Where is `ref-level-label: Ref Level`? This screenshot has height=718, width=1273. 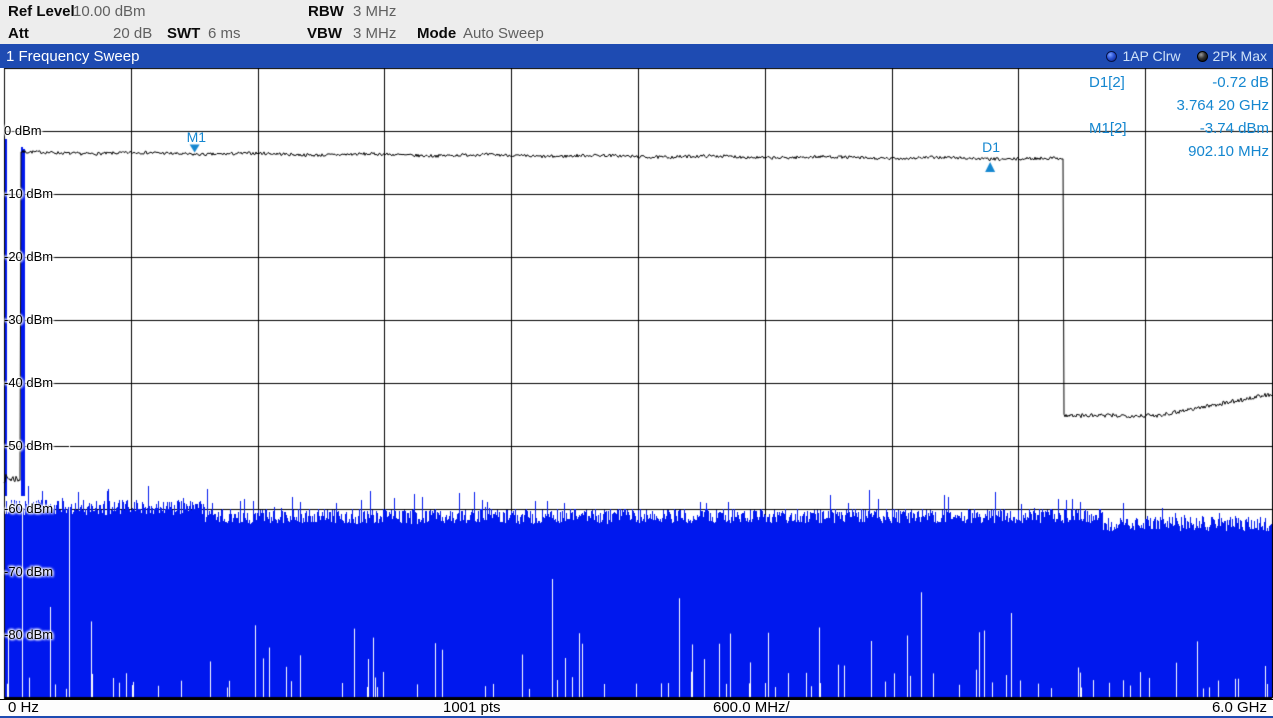
ref-level-label: Ref Level is located at coordinates (41, 11).